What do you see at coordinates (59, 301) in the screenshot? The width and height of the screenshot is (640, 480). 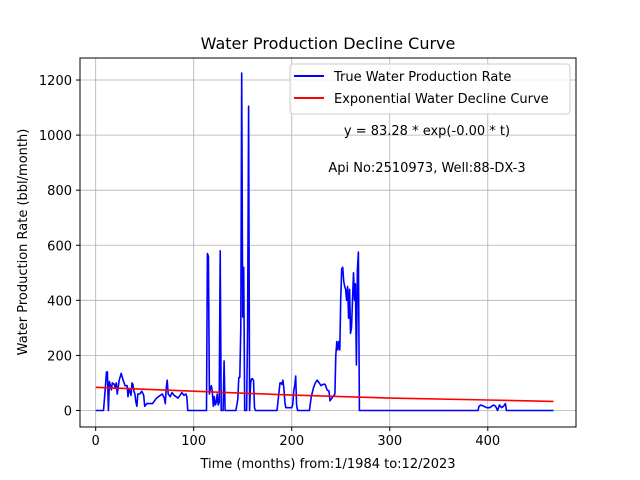 I see `y-tick-label: 400` at bounding box center [59, 301].